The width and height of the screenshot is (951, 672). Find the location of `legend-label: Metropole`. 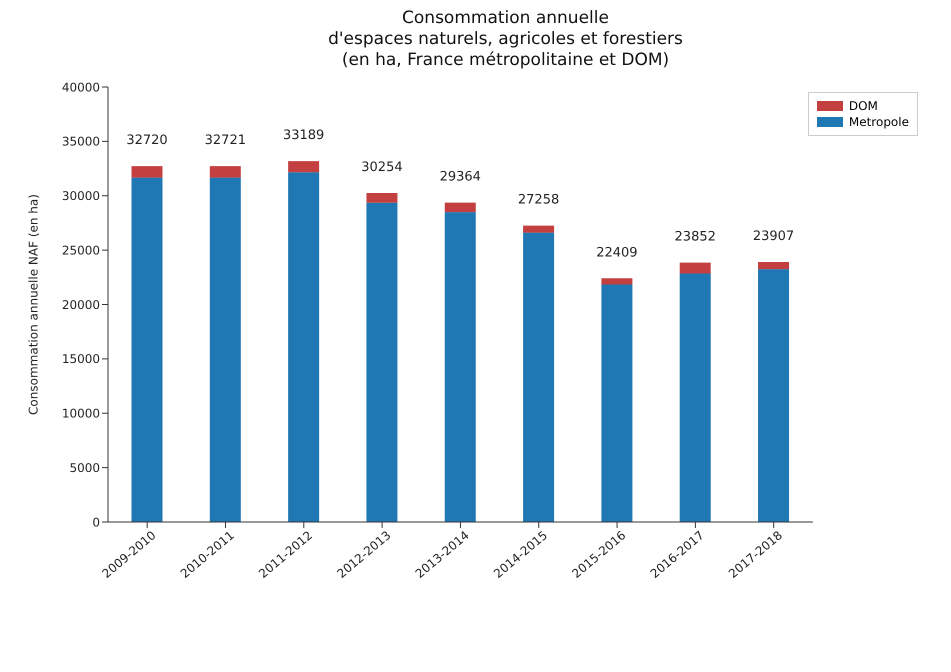

legend-label: Metropole is located at coordinates (878, 122).